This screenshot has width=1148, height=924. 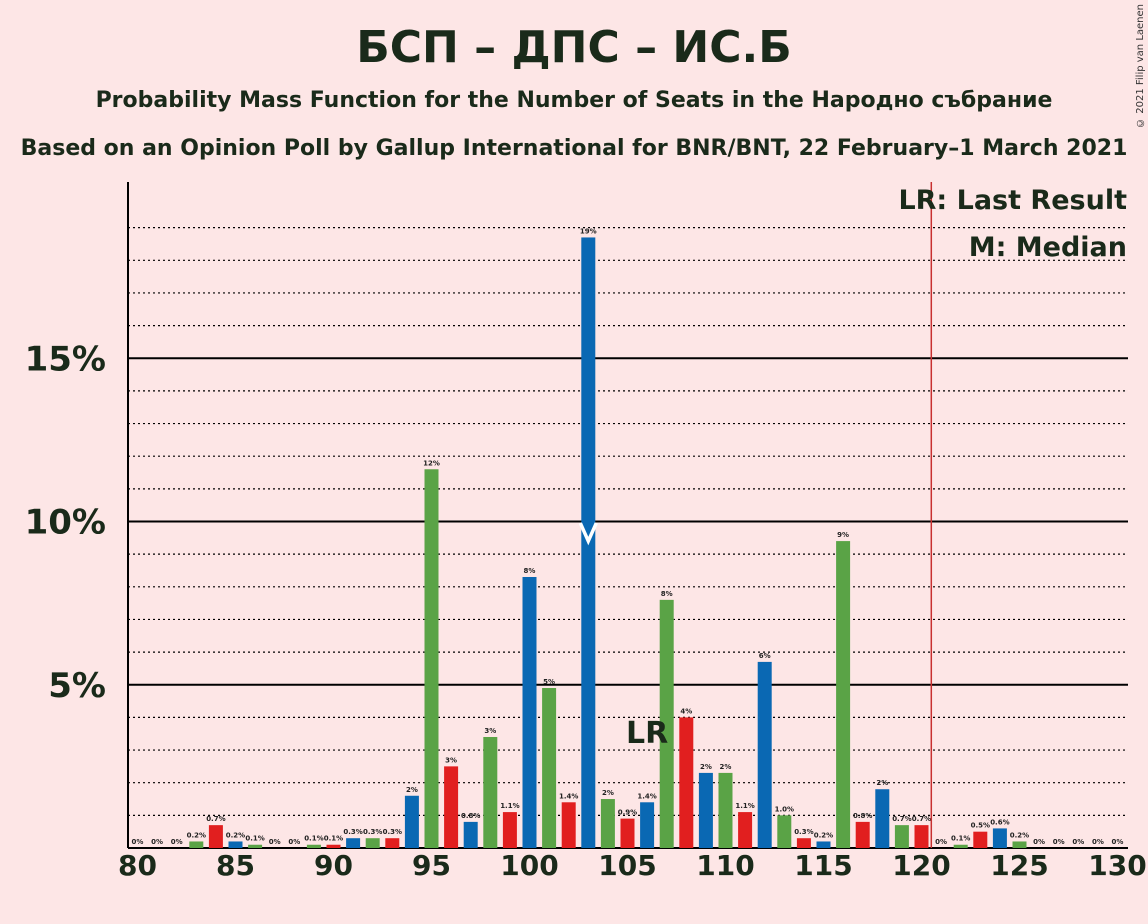 I want to click on x-tick-label-120: 120, so click(x=921, y=865).